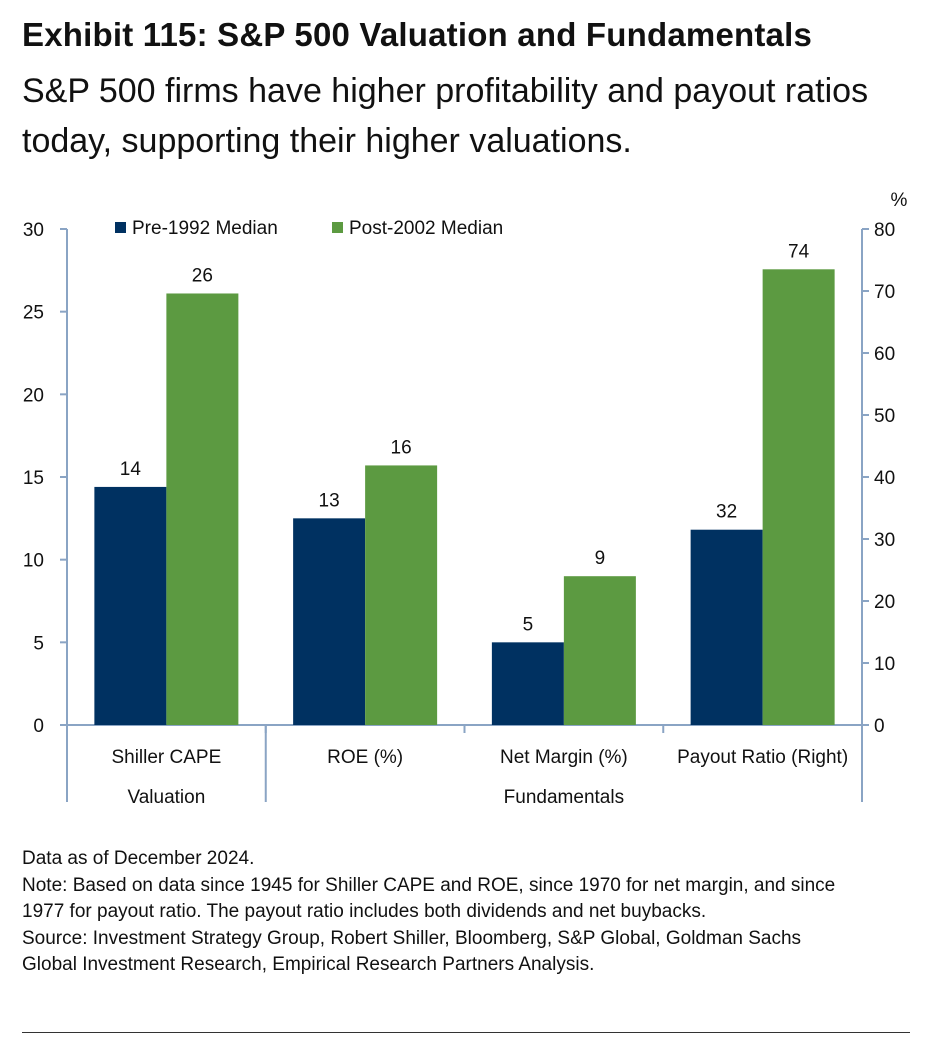 The height and width of the screenshot is (1058, 950). I want to click on legend-swatch-post-2002, so click(337, 227).